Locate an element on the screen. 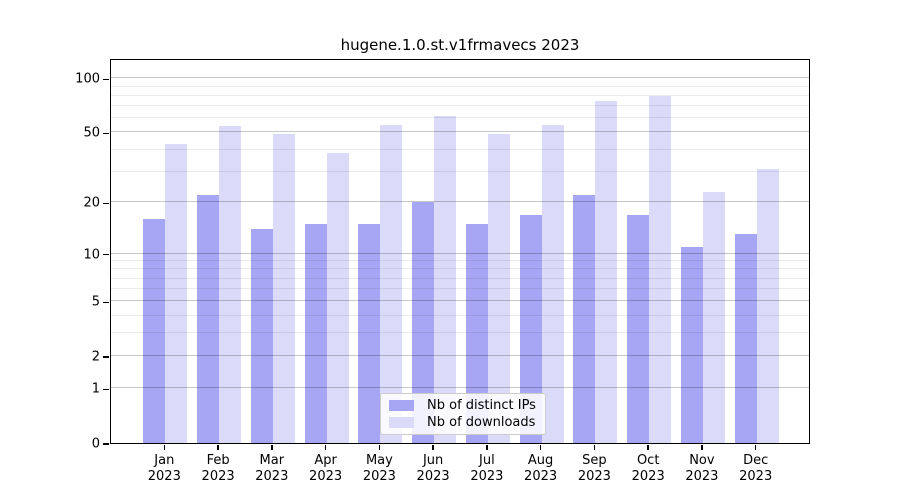 This screenshot has width=900, height=500. bar-downloads-jul is located at coordinates (498, 288).